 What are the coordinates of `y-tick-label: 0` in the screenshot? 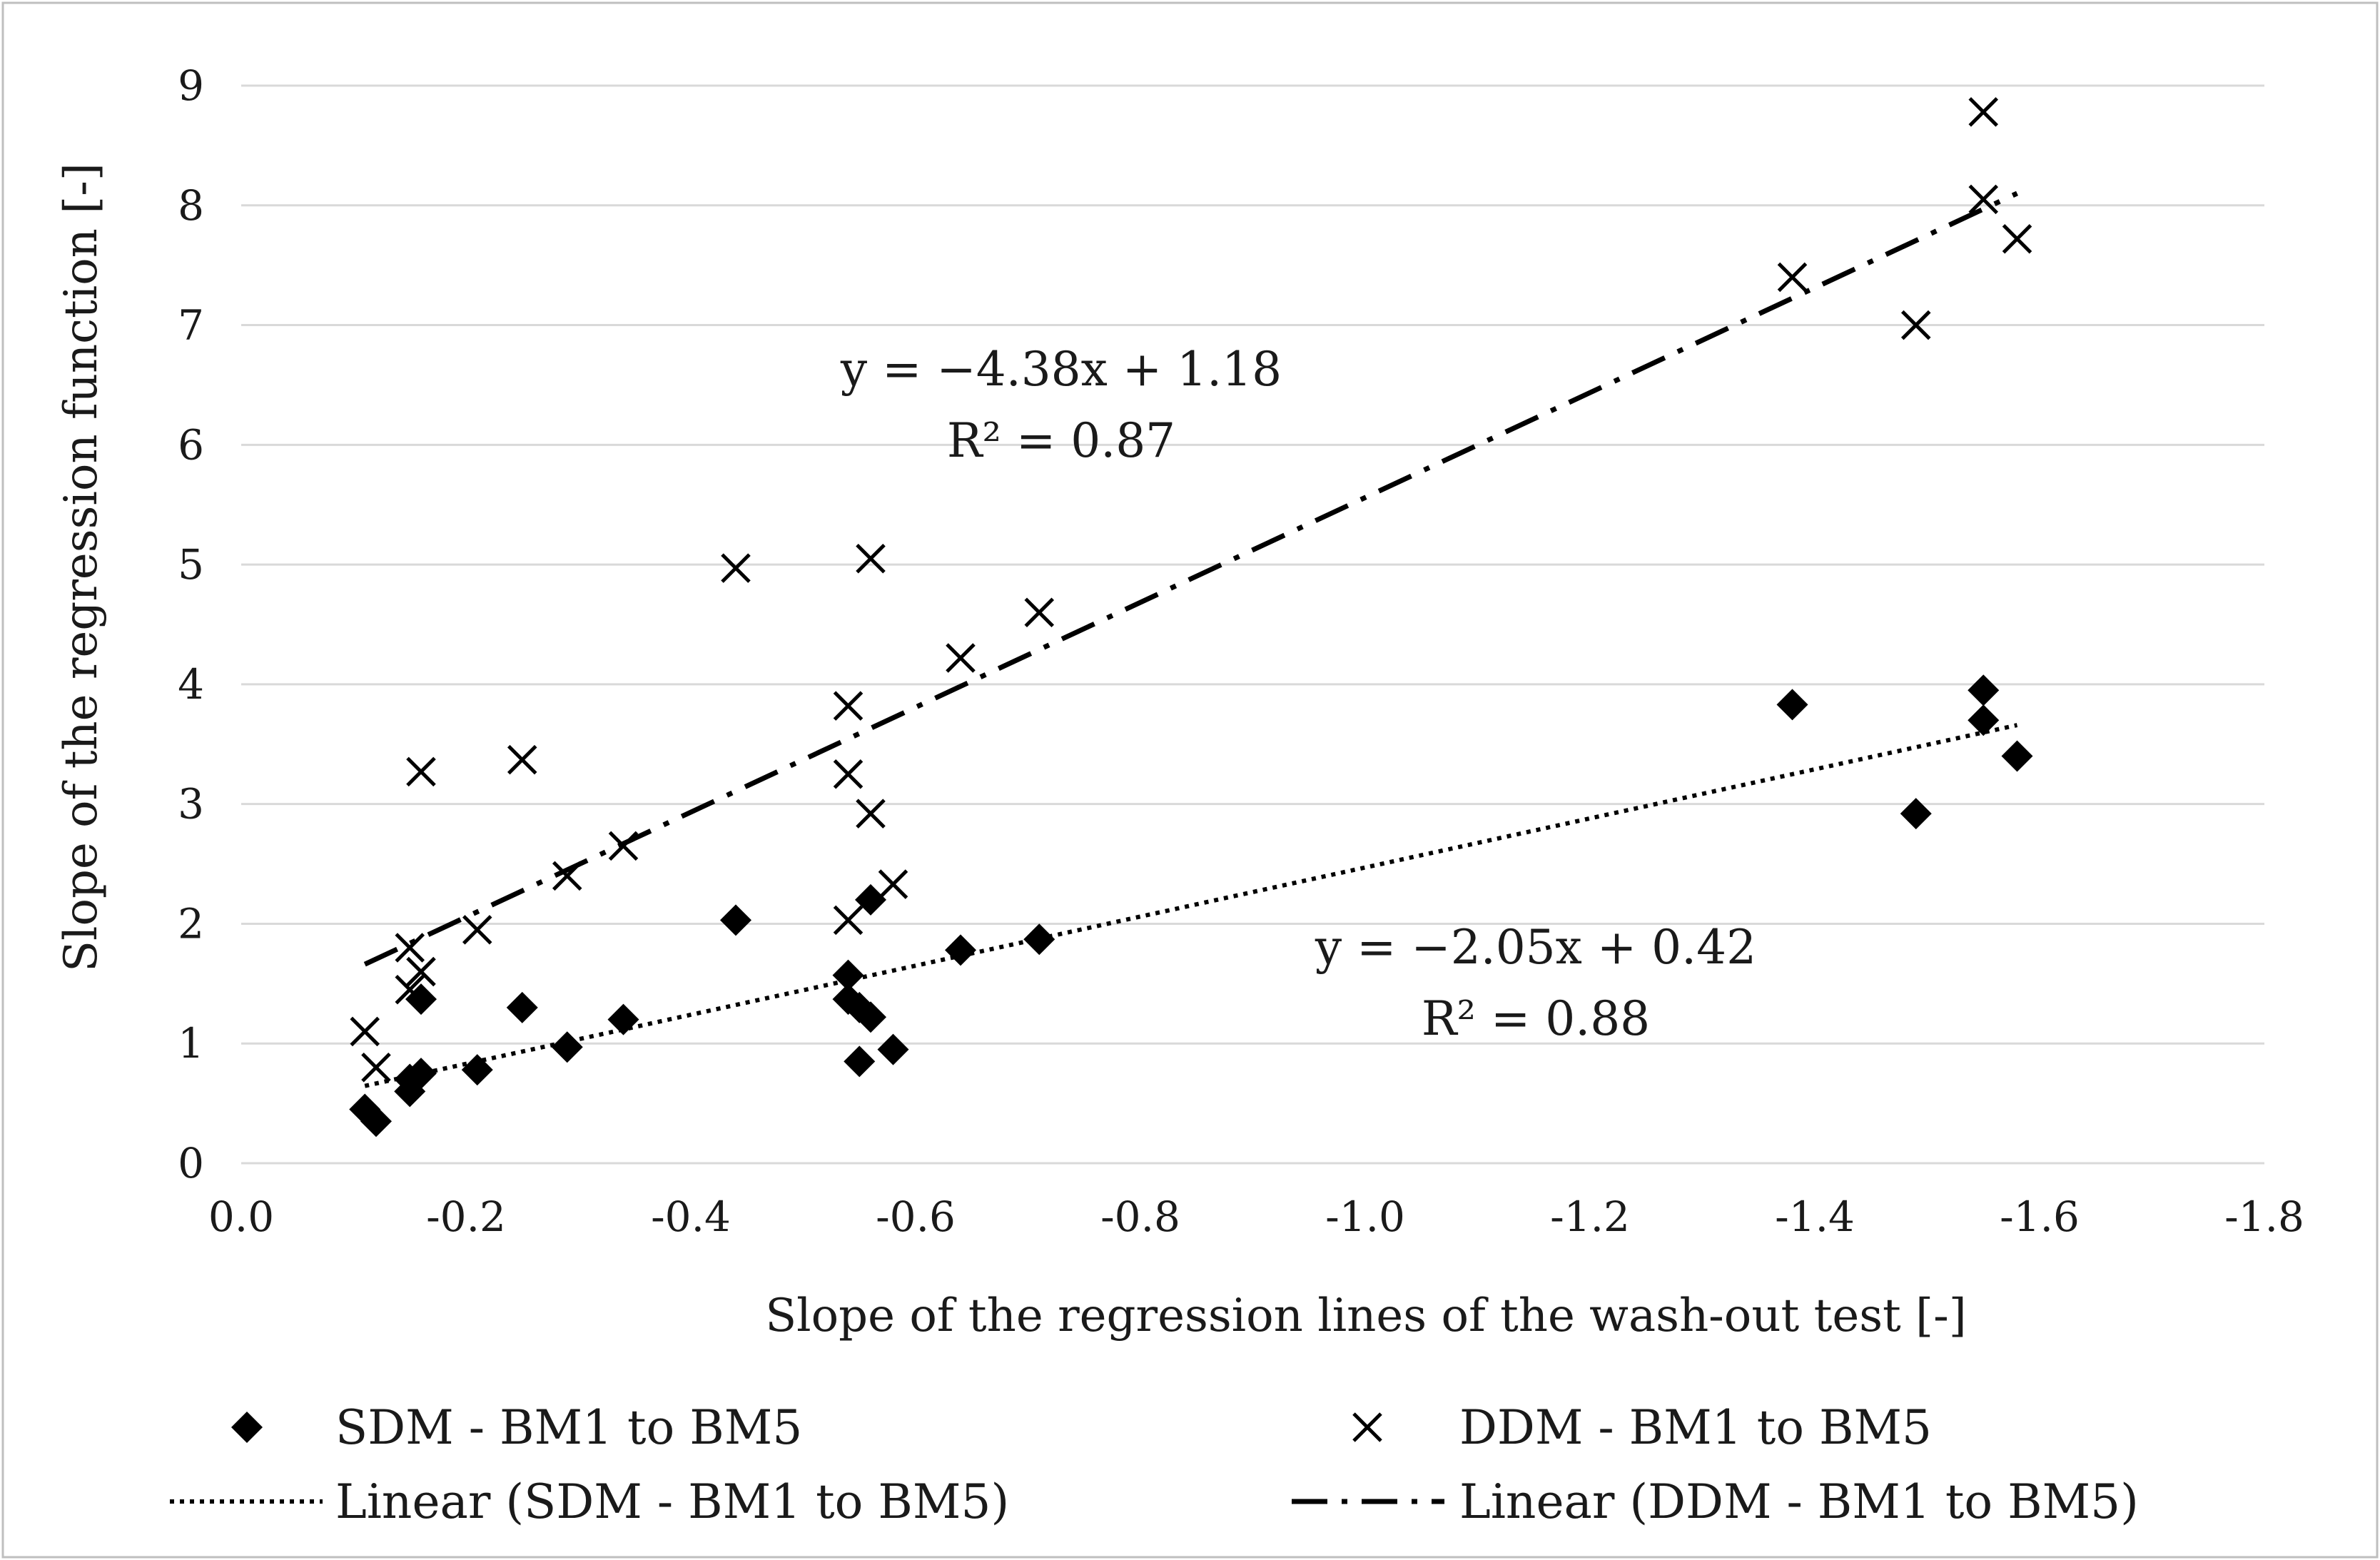 It's located at (191, 1163).